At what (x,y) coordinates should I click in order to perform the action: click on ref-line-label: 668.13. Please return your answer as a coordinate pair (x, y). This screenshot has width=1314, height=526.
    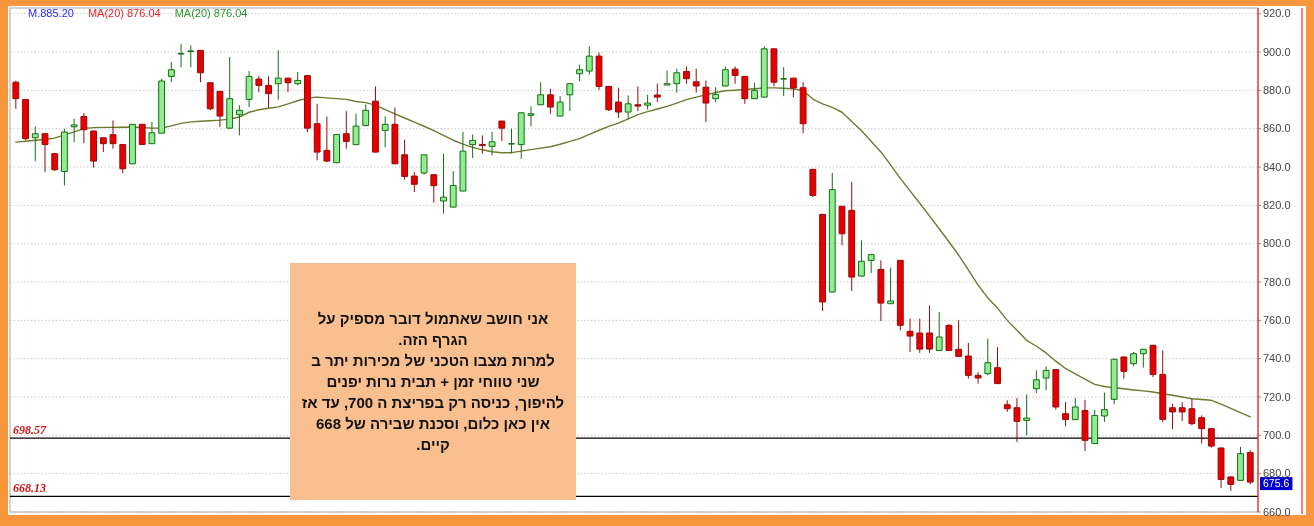
    Looking at the image, I should click on (29, 488).